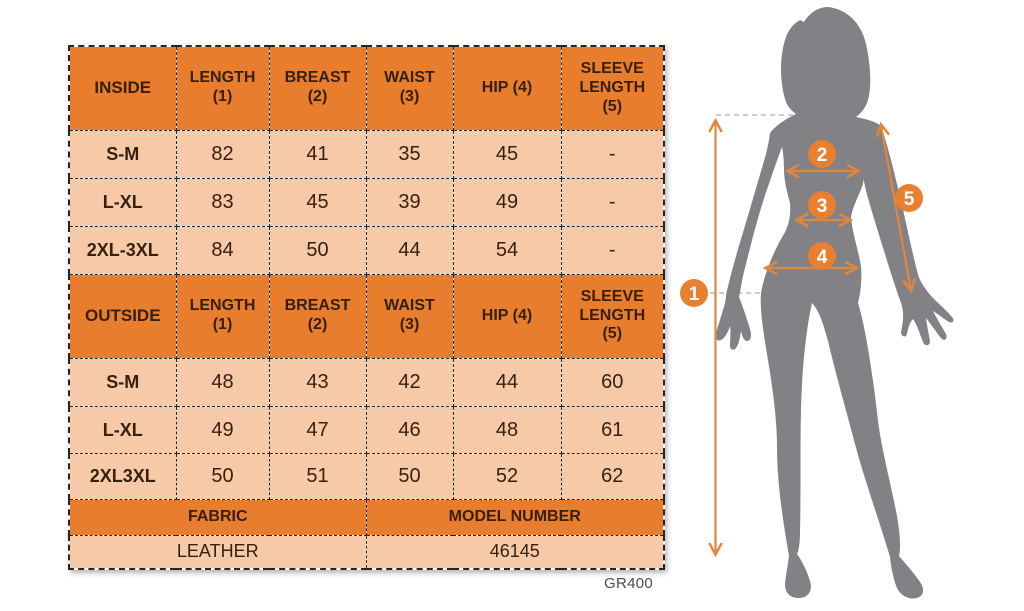  What do you see at coordinates (122, 316) in the screenshot?
I see `section-title-outside: OUTSIDE` at bounding box center [122, 316].